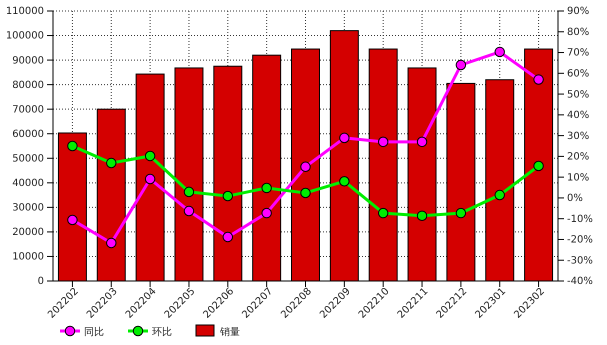 The height and width of the screenshot is (345, 607). Describe the element at coordinates (578, 94) in the screenshot. I see `y2-tick-label: 50%` at that location.